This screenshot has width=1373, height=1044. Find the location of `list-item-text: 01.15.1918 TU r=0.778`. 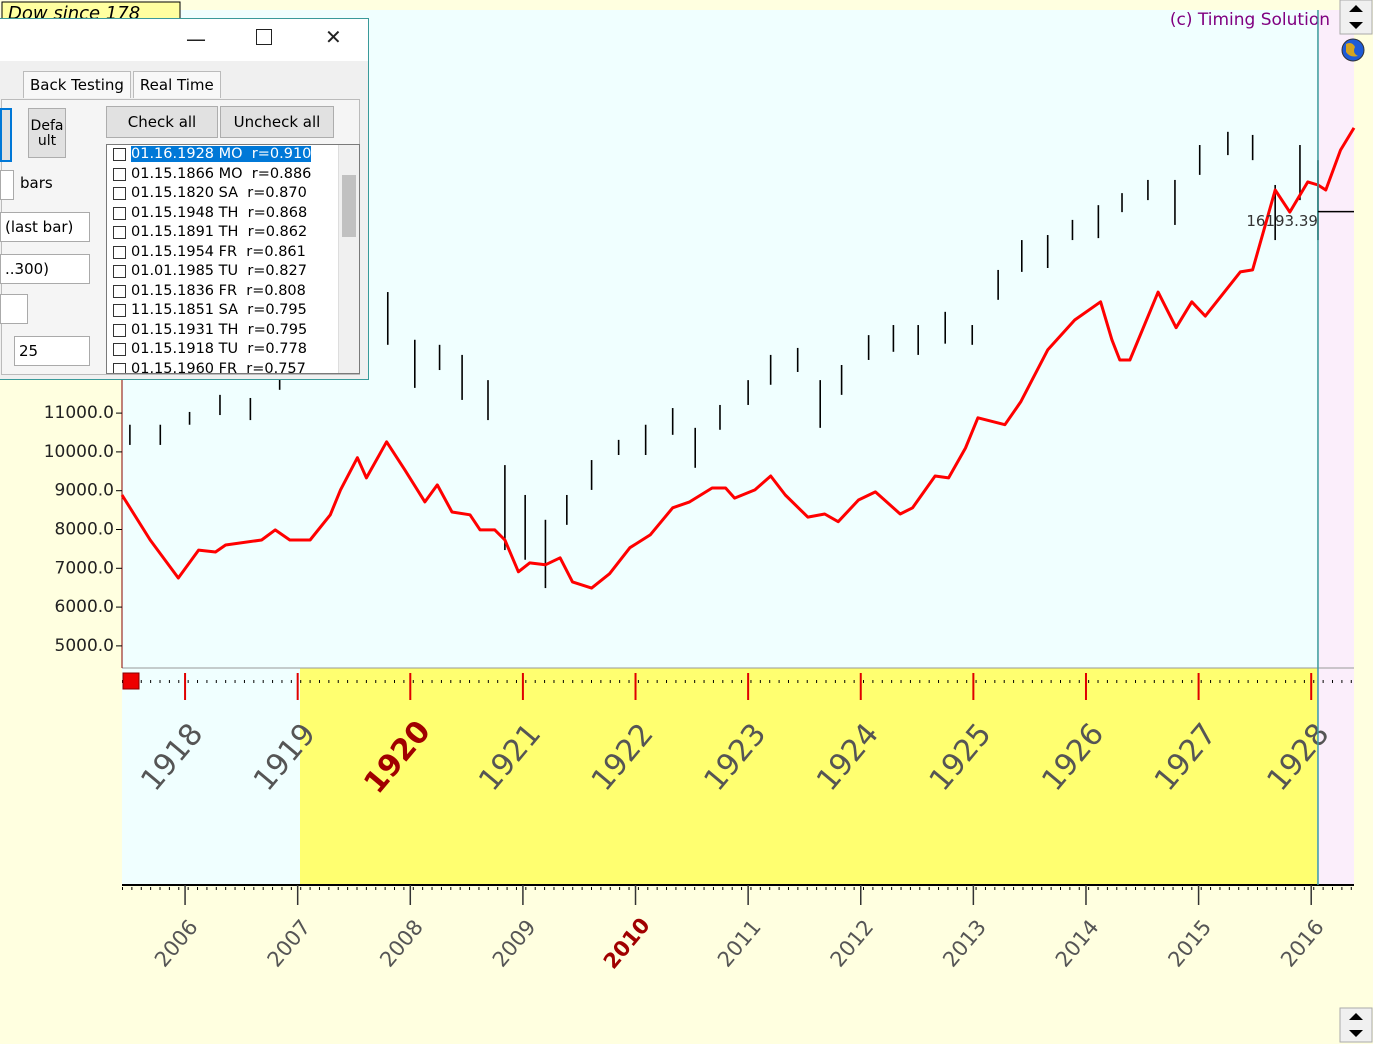

list-item-text: 01.15.1918 TU r=0.778 is located at coordinates (219, 349).